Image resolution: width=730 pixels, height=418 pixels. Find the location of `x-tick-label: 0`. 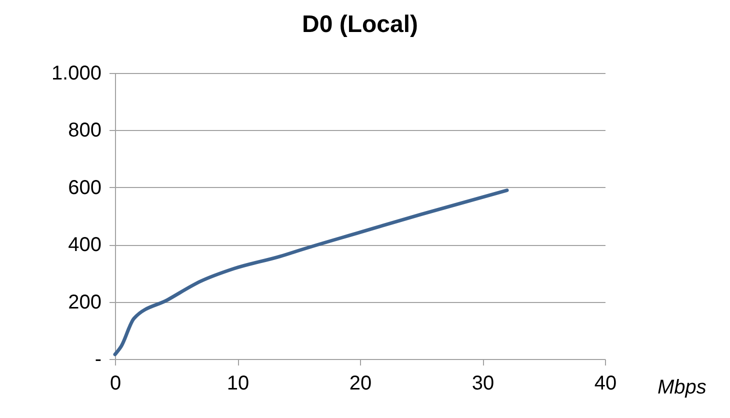

x-tick-label: 0 is located at coordinates (116, 383).